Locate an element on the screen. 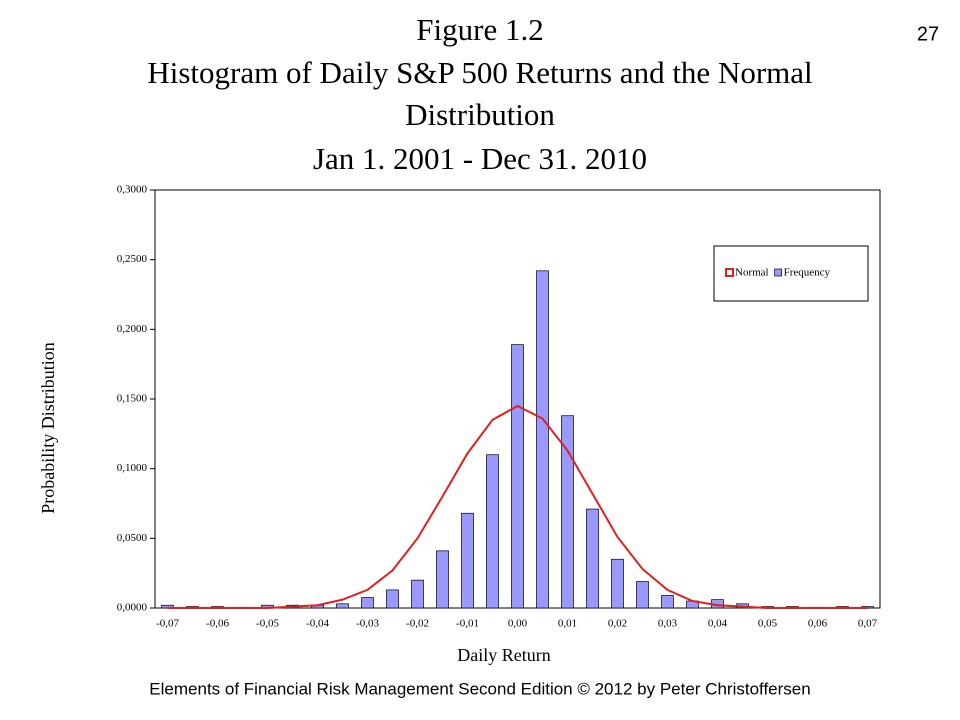 This screenshot has width=960, height=720. x-tick-label: -0,06 is located at coordinates (217, 624).